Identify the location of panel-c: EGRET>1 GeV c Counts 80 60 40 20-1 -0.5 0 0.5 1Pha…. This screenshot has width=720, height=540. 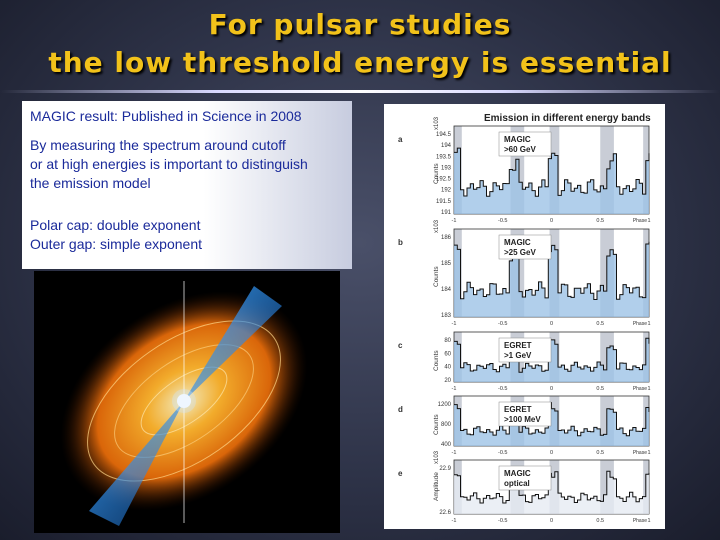
(524, 361).